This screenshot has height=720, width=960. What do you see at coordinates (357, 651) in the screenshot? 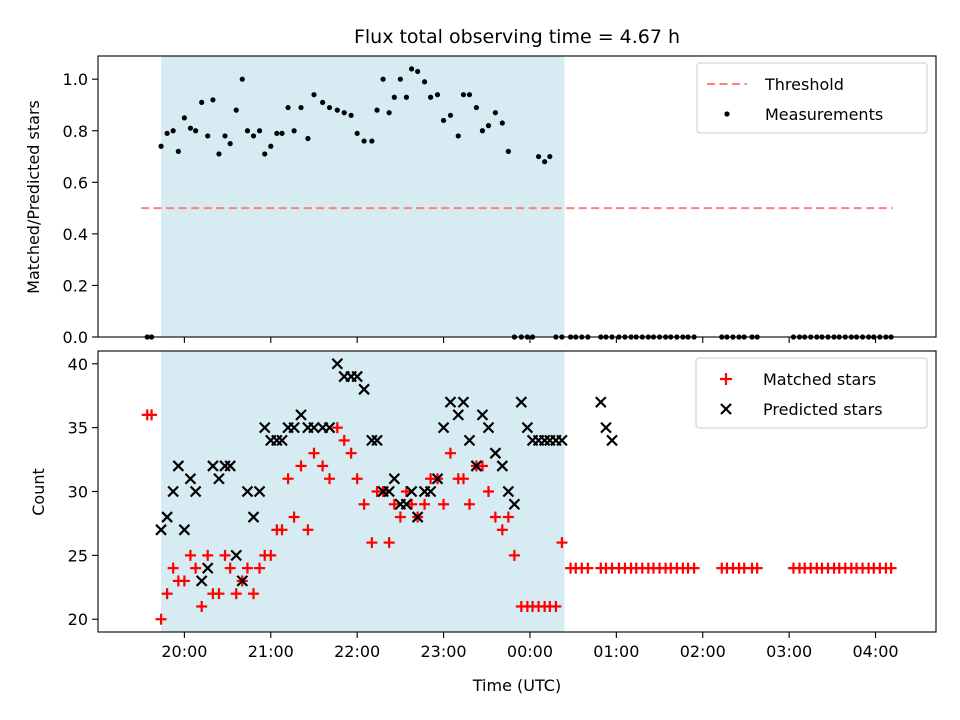
I see `x-tick-label: 22:00` at bounding box center [357, 651].